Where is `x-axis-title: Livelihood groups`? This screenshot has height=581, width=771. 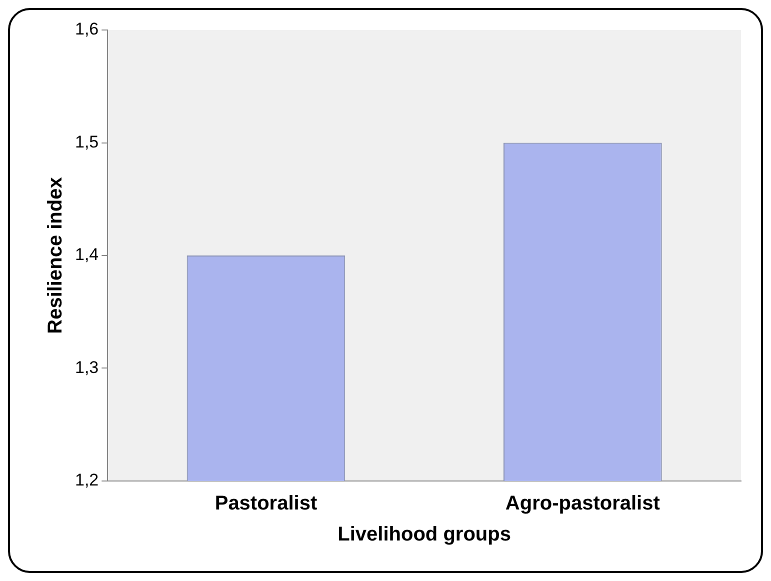
x-axis-title: Livelihood groups is located at coordinates (424, 535).